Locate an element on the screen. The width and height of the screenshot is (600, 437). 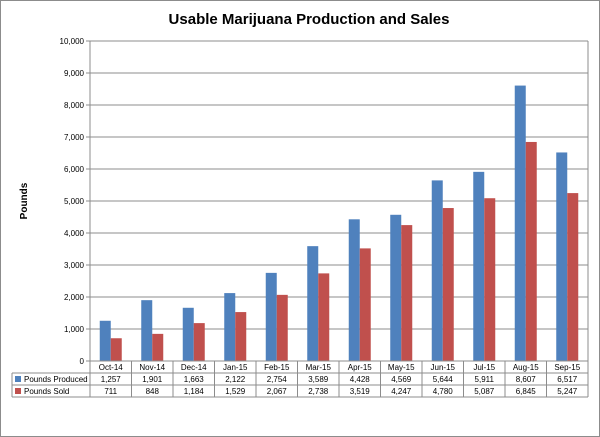
data-table-cell: 3,519 is located at coordinates (360, 391).